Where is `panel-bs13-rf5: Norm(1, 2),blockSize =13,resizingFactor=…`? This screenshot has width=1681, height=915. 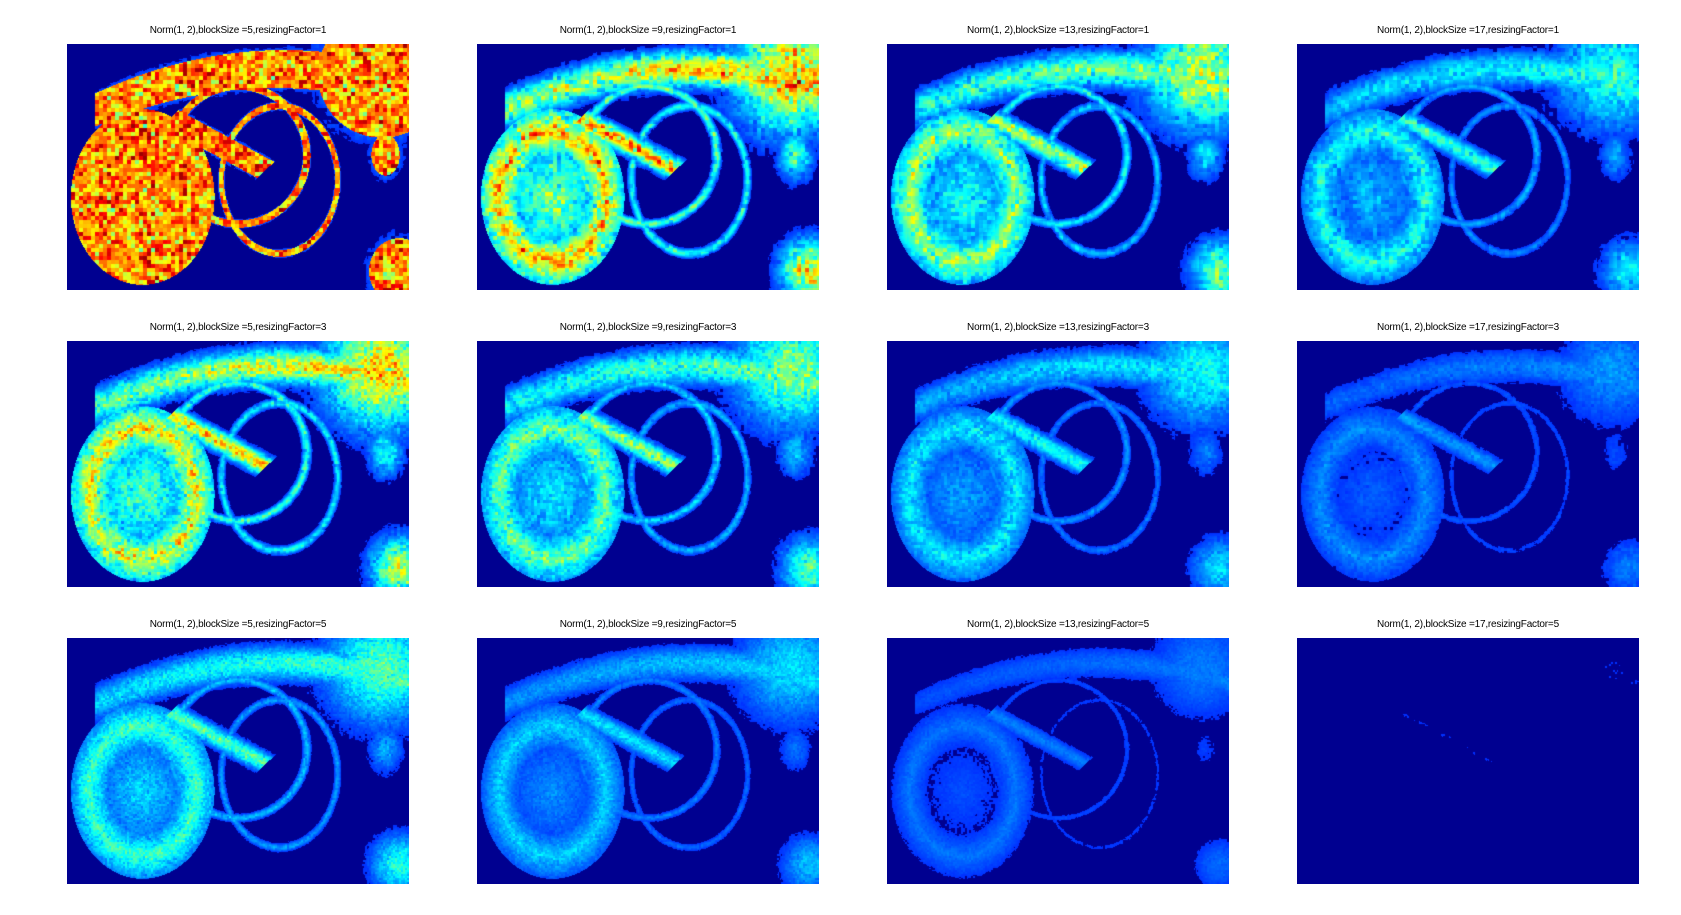
panel-bs13-rf5: Norm(1, 2),blockSize =13,resizingFactor=… is located at coordinates (1058, 751).